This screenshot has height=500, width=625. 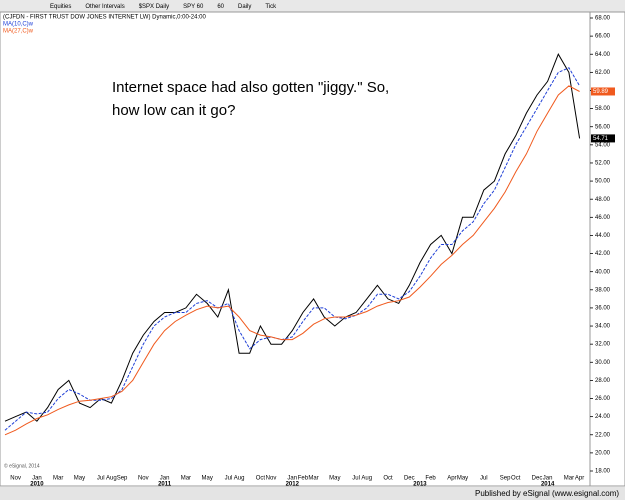 What do you see at coordinates (603, 363) in the screenshot?
I see `y-tick-label: 30.00` at bounding box center [603, 363].